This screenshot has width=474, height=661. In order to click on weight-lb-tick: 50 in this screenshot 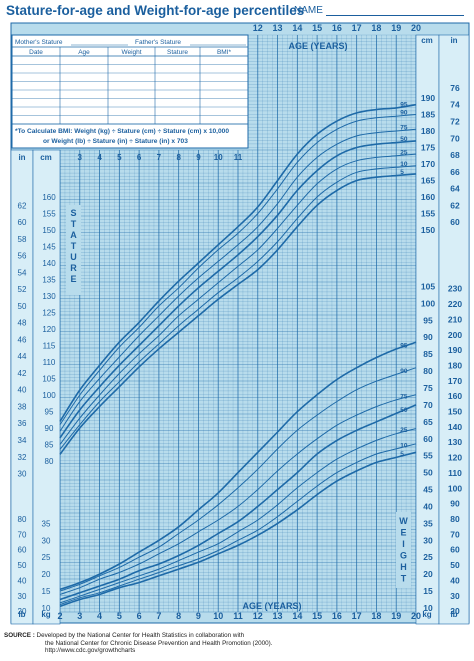, I will do `click(22, 565)`.